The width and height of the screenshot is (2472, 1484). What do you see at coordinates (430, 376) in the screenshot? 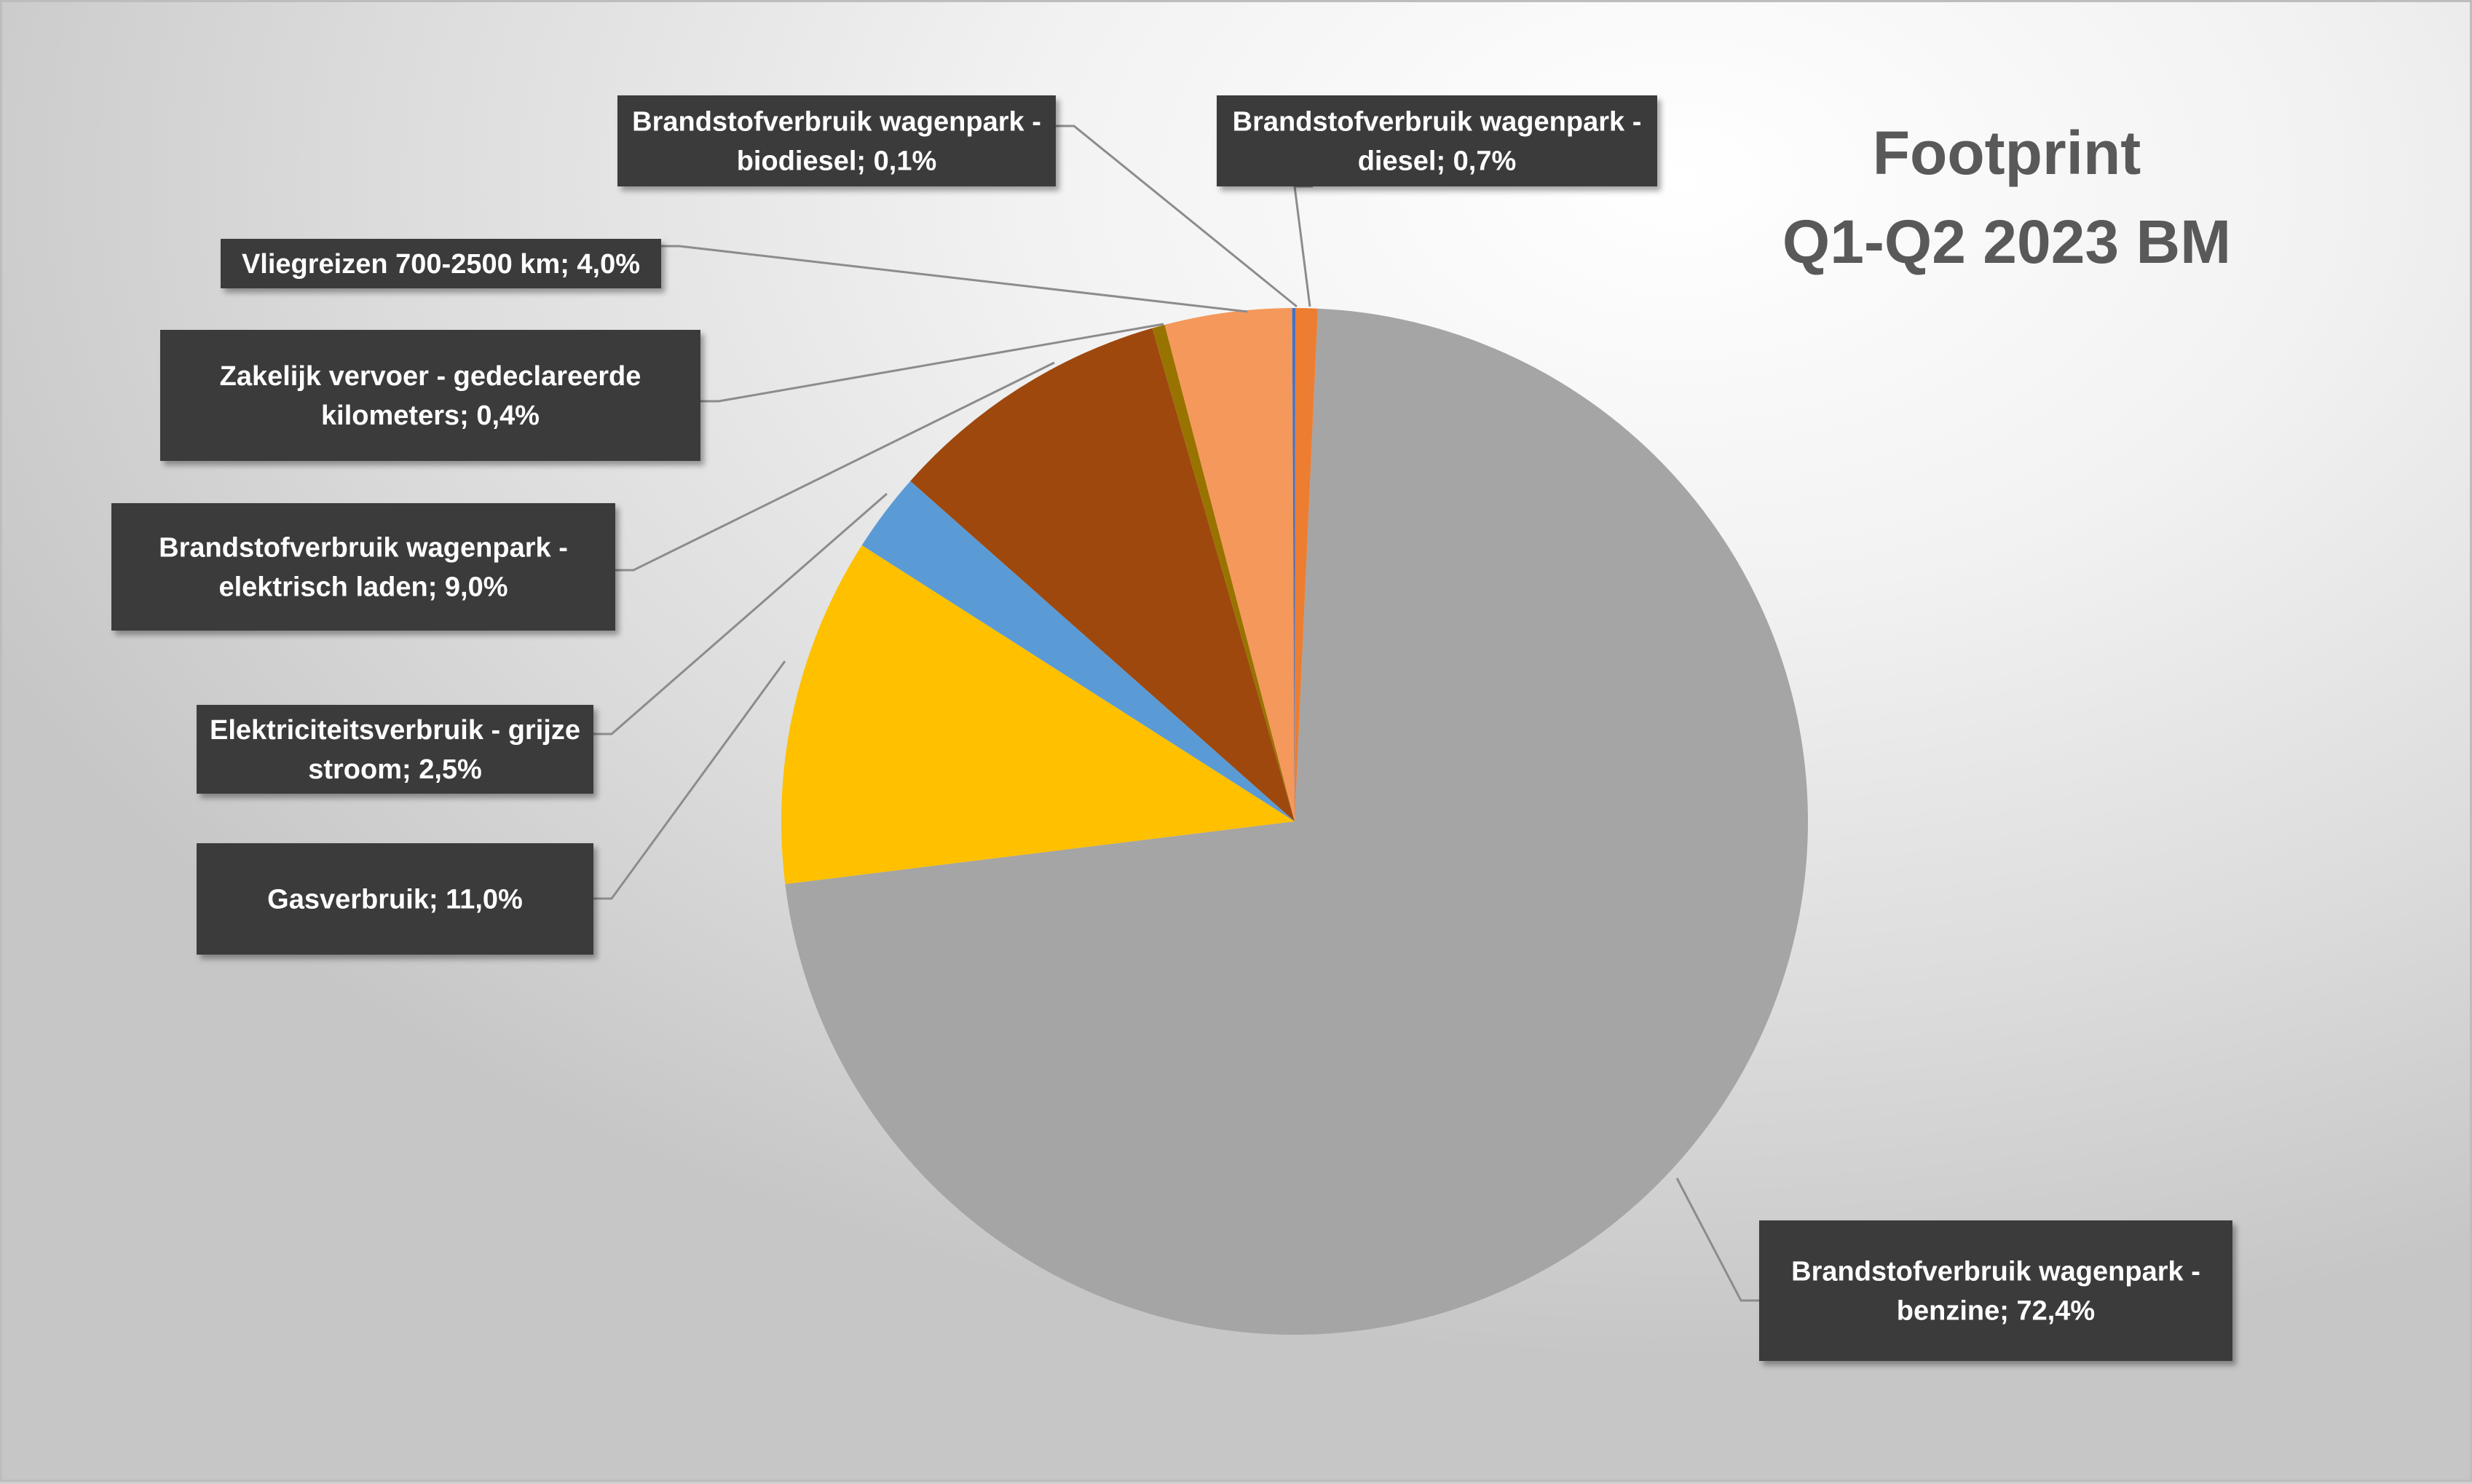
I see `data-label-text: Zakelijk vervoer - gedeclareerde` at bounding box center [430, 376].